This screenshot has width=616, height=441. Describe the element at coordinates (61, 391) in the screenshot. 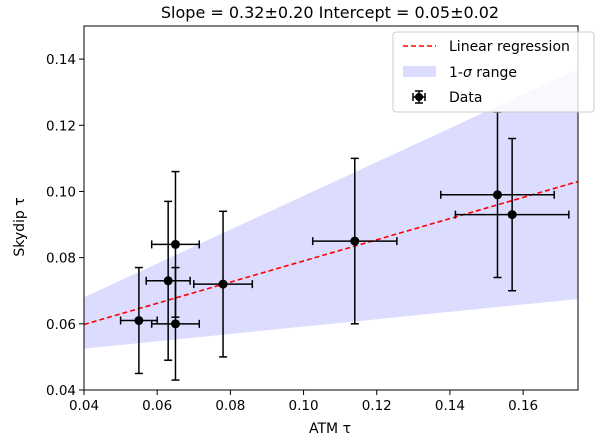

I see `y-tick-label: 0.04` at that location.